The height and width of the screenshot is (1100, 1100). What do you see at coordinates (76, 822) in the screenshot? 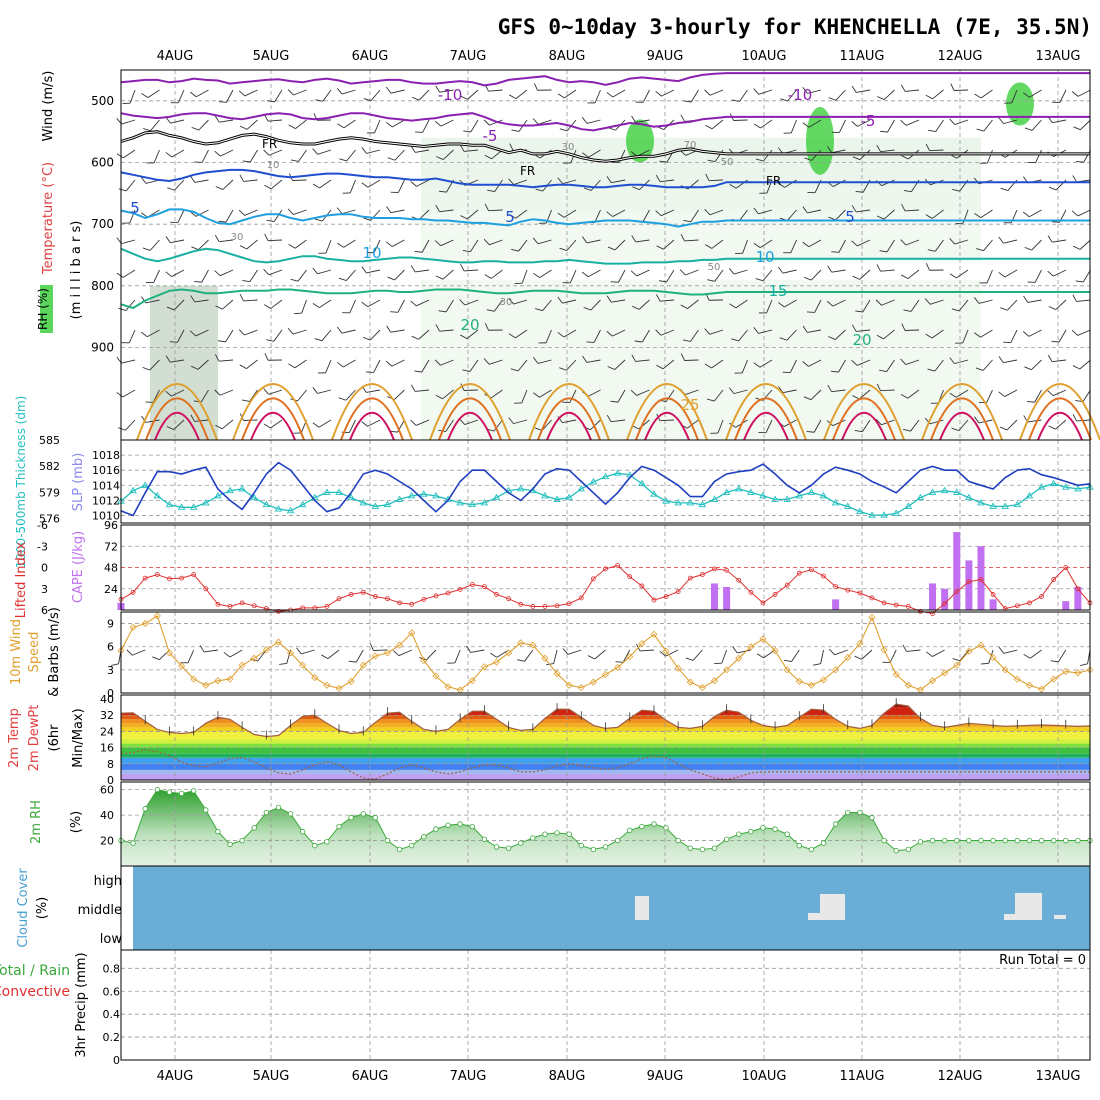
I see `rh-axis-label-line2: (%)` at bounding box center [76, 822].